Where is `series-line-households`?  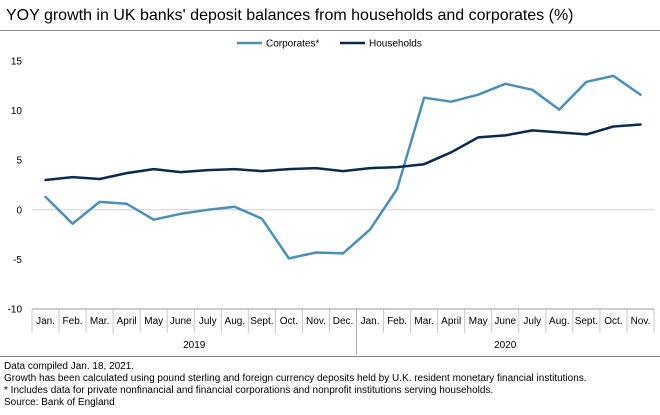
series-line-households is located at coordinates (343, 152).